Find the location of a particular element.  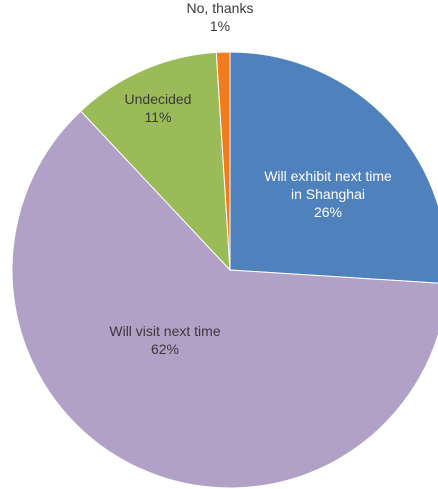

slice-label-3: No, thanks 1% is located at coordinates (220, 17).